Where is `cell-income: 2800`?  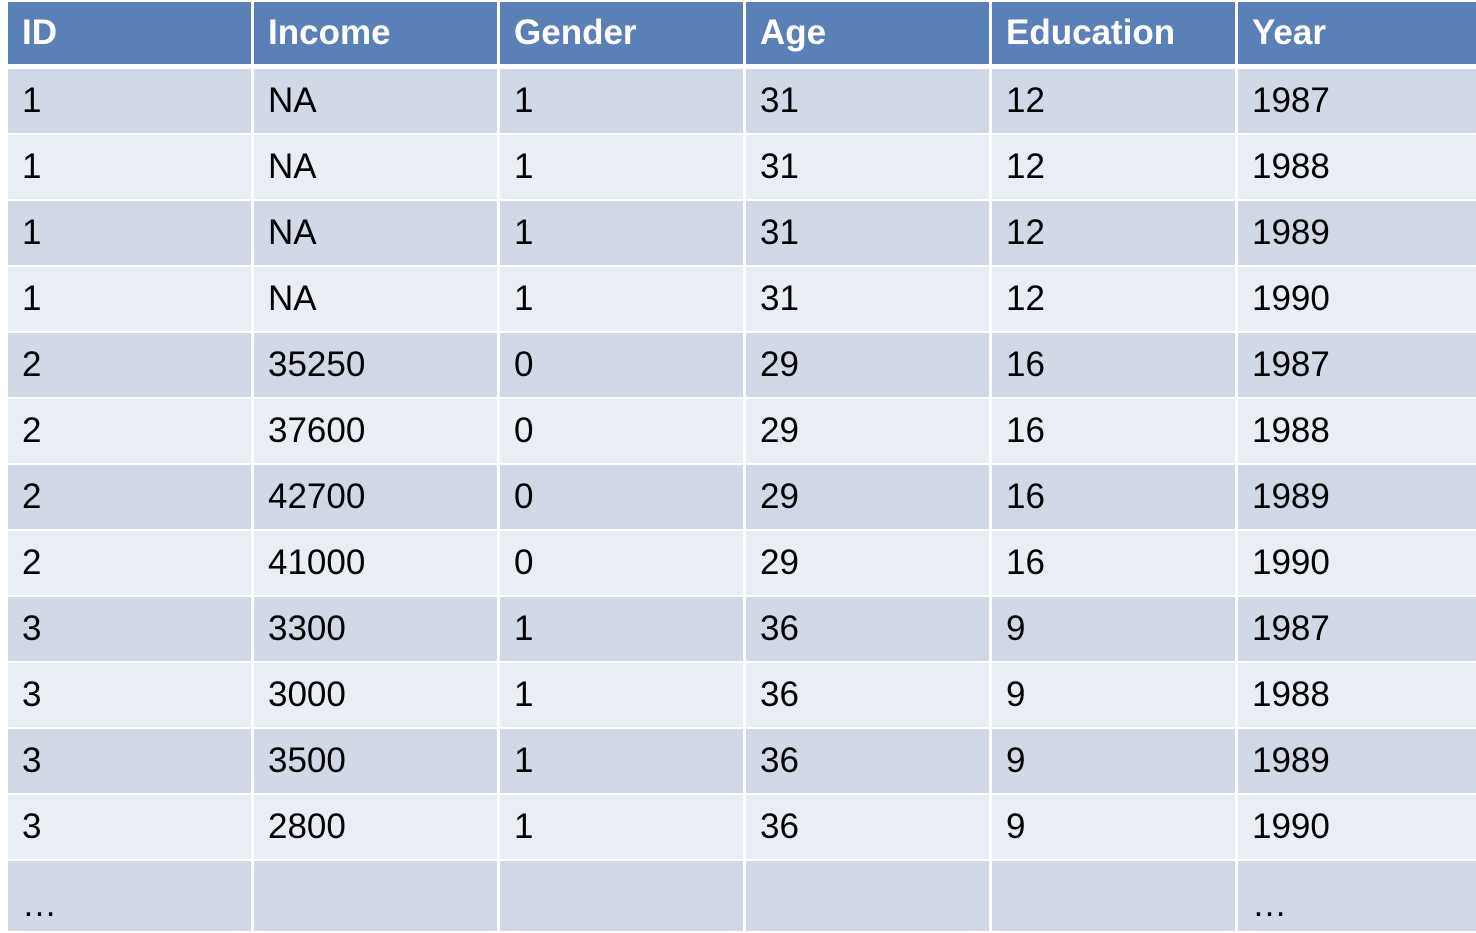
cell-income: 2800 is located at coordinates (375, 827).